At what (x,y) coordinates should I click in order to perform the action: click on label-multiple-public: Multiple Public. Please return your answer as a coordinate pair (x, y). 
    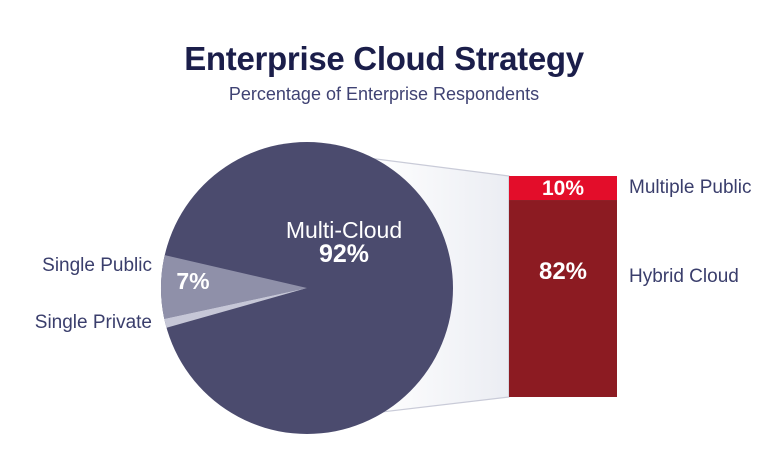
    Looking at the image, I should click on (690, 187).